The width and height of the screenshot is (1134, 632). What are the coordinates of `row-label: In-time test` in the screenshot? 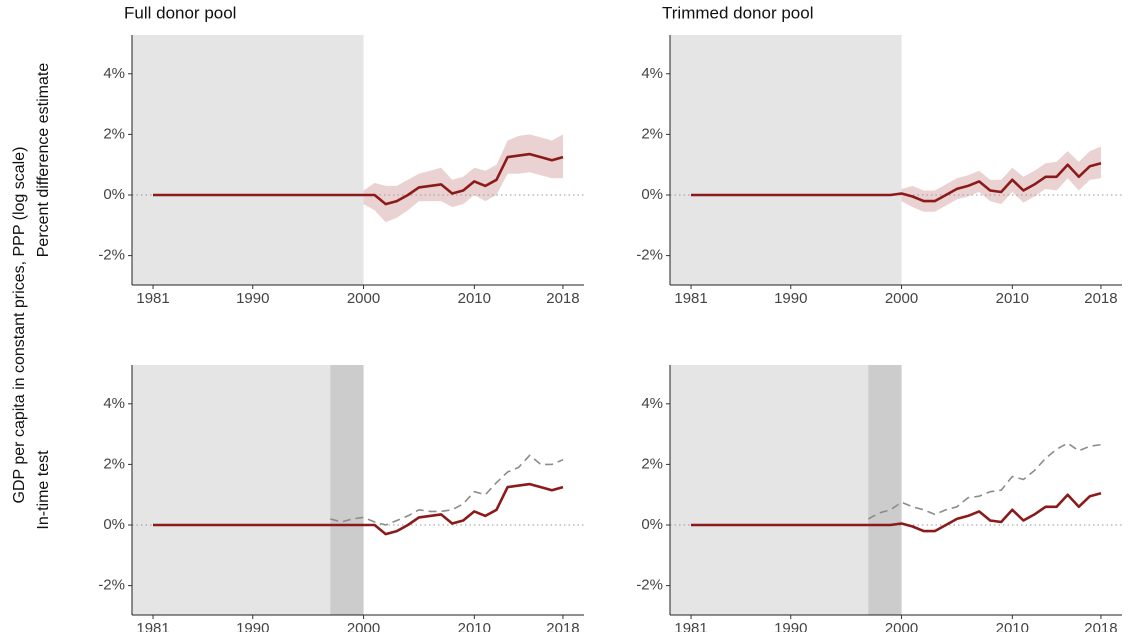 It's located at (43, 490).